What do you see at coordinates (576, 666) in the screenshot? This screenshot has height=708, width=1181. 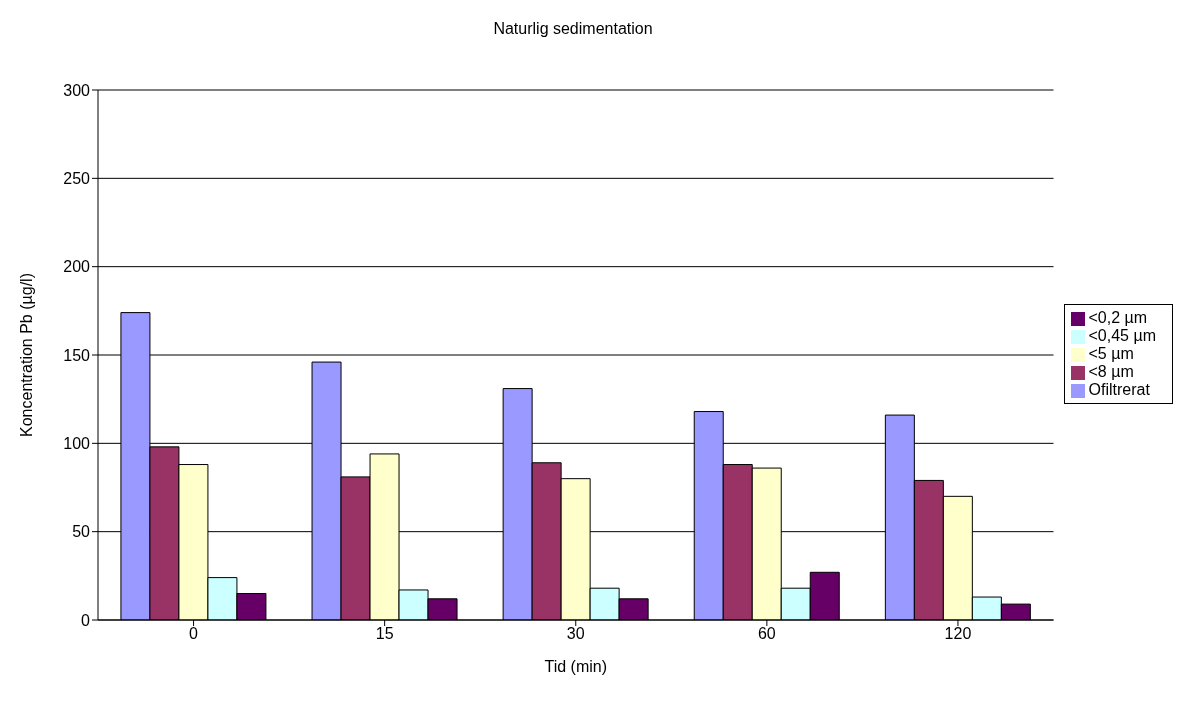 I see `x-axis-title: Tid (min)` at bounding box center [576, 666].